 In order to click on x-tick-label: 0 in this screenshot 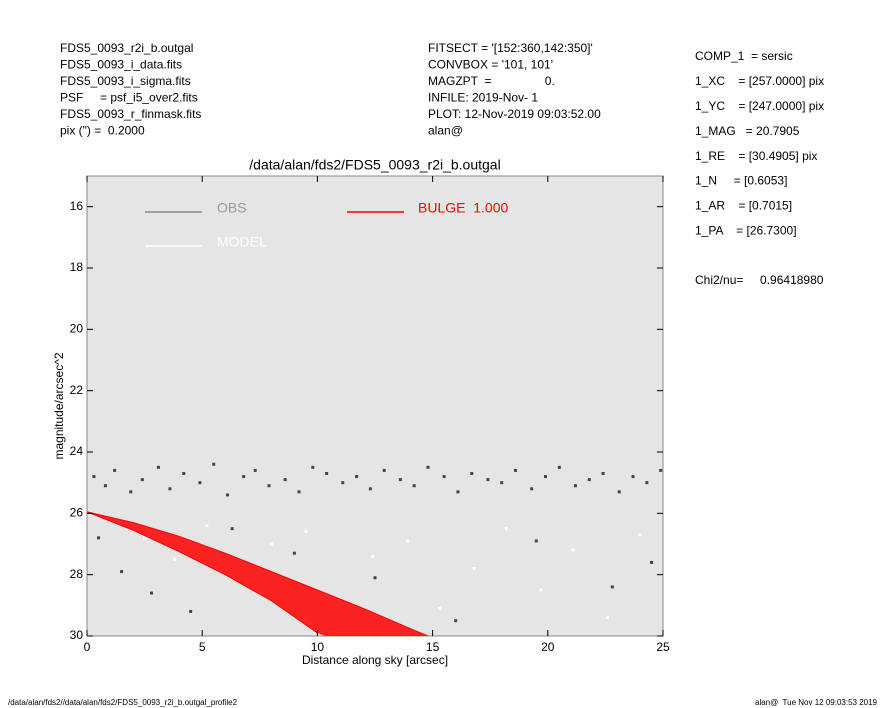, I will do `click(87, 647)`.